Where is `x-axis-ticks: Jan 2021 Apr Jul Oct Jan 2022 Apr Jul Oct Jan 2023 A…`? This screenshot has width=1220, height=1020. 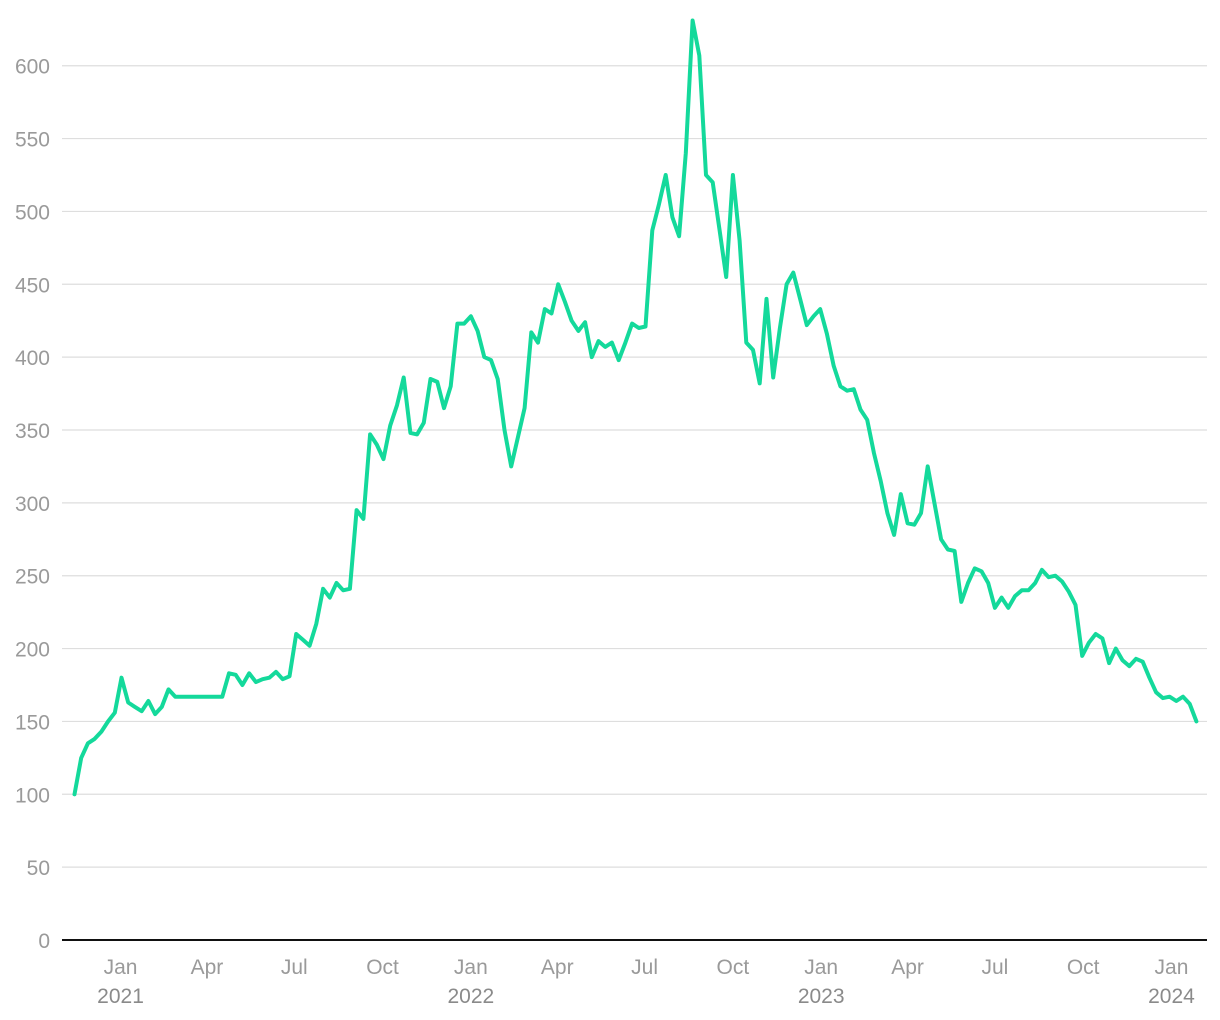
x-axis-ticks: Jan 2021 Apr Jul Oct Jan 2022 Apr Jul Oct Jan 2023 A… is located at coordinates (646, 982).